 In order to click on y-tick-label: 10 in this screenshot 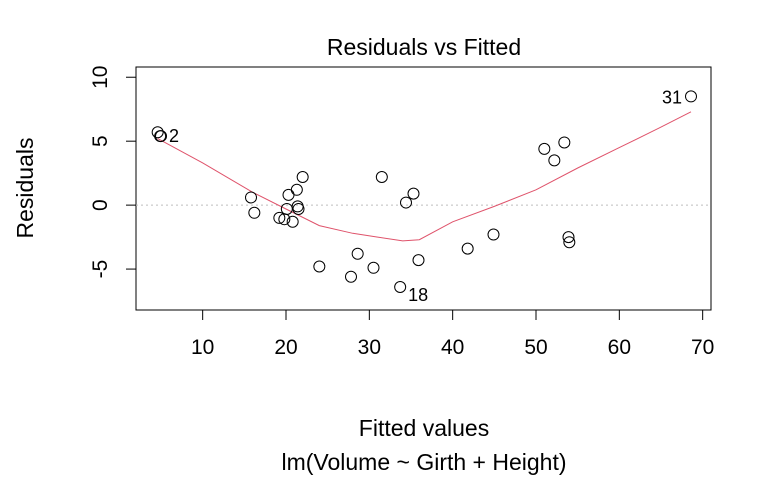, I will do `click(100, 77)`.